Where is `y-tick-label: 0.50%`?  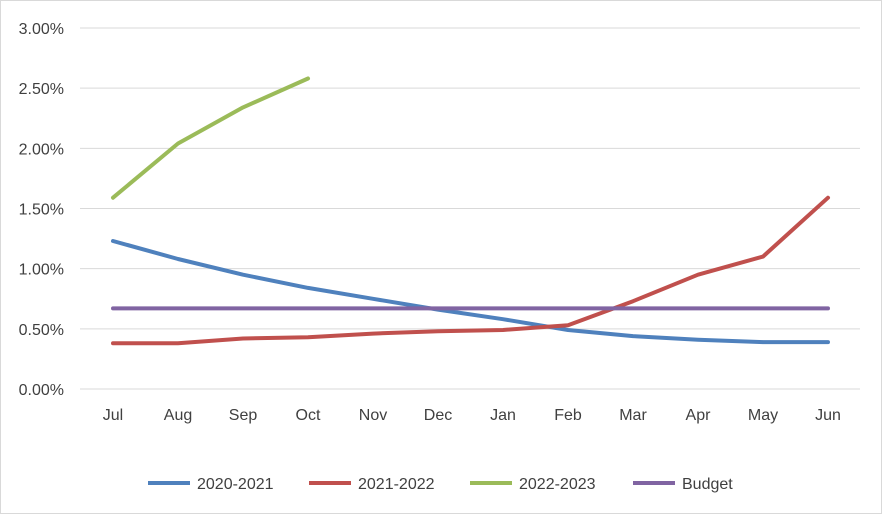
y-tick-label: 0.50% is located at coordinates (41, 330).